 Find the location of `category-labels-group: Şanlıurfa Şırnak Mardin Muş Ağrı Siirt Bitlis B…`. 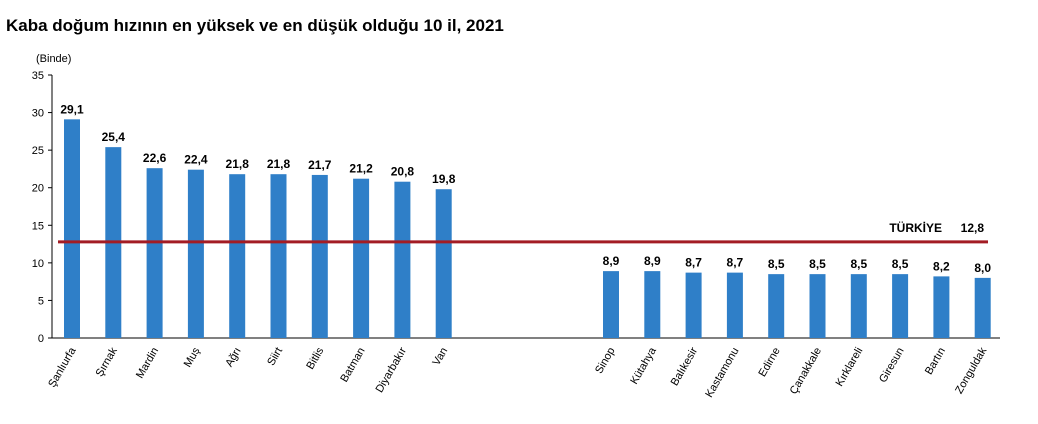

category-labels-group: Şanlıurfa Şırnak Mardin Muş Ağrı Siirt Bitlis B… is located at coordinates (517, 372).